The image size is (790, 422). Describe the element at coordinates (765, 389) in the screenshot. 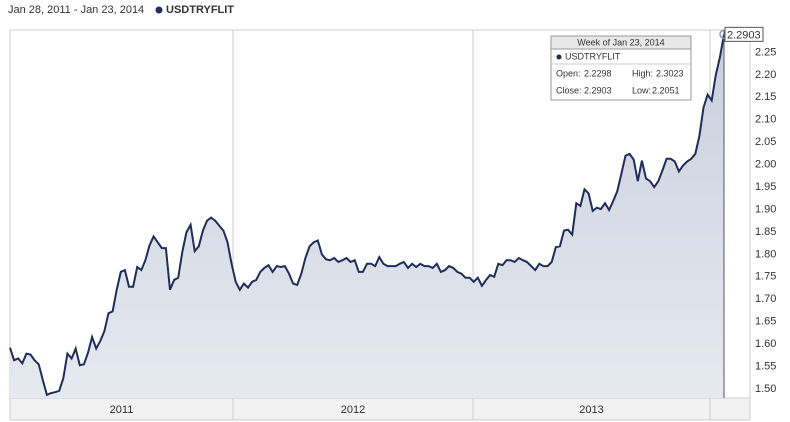

I see `y-tick-label: 1.50` at that location.